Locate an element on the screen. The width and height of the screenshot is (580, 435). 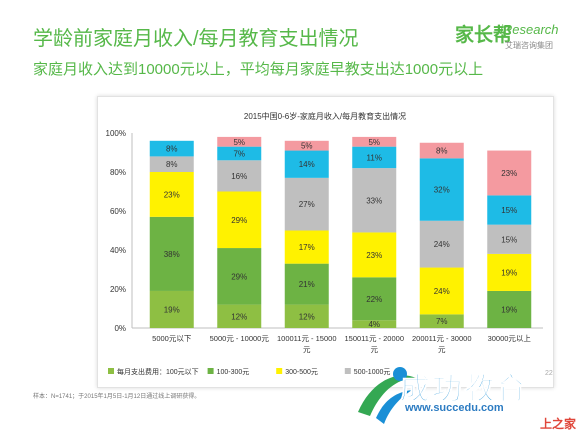
watermark-brand: 成功教育 www.succedu.com 上之家 is located at coordinates (462, 396).